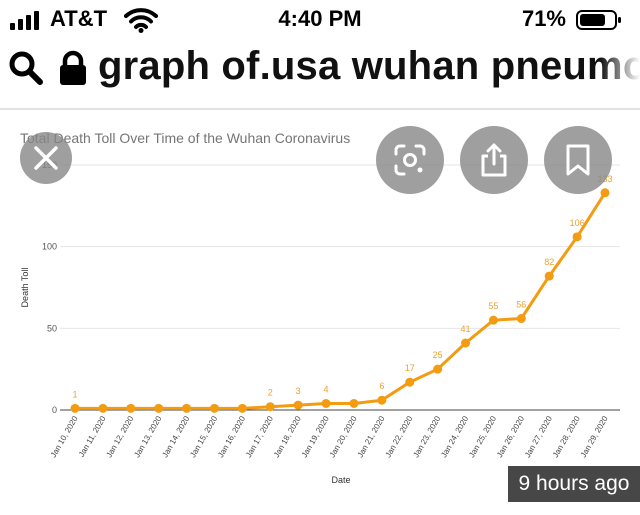 The image size is (640, 515). I want to click on lens-icon, so click(410, 160).